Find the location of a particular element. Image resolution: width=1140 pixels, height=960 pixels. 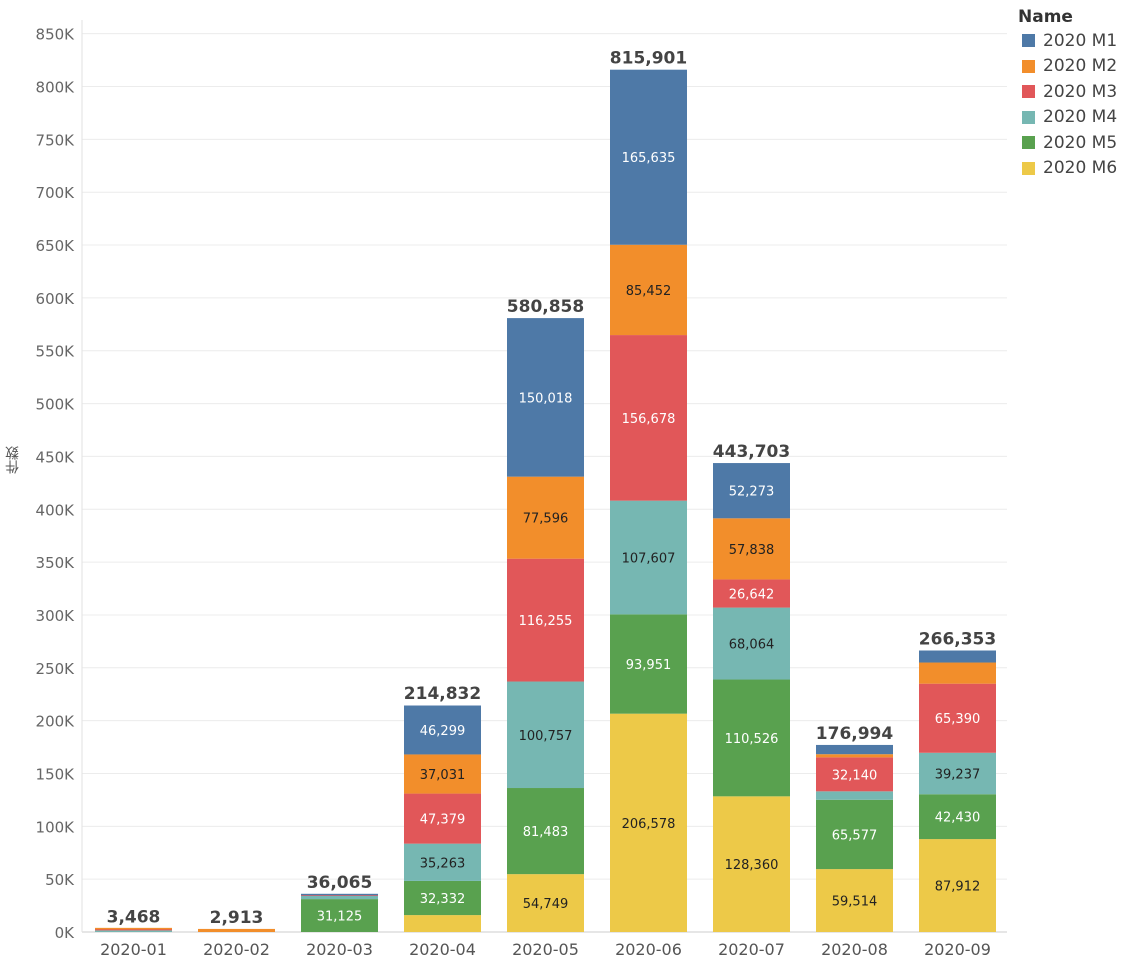

bar-data-label: 32,140 is located at coordinates (855, 775).